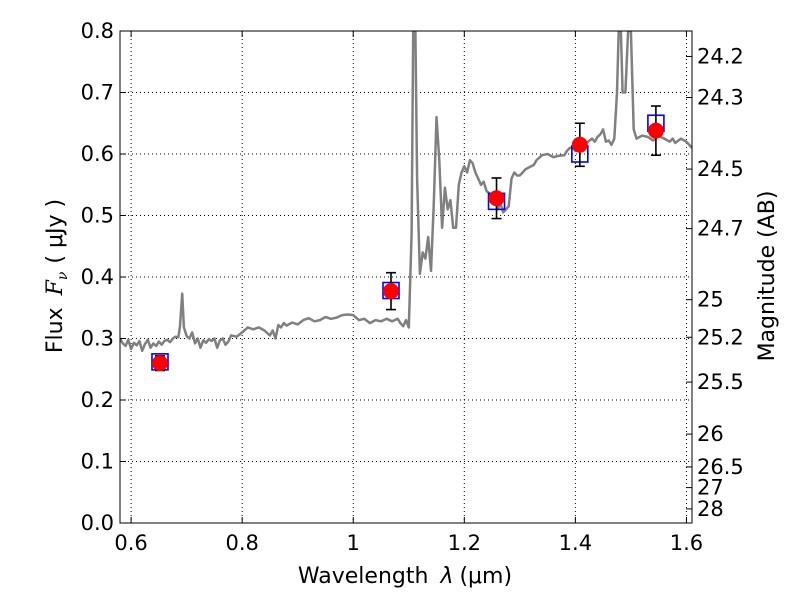  I want to click on magnitude-tick-label: 25.2, so click(720, 337).